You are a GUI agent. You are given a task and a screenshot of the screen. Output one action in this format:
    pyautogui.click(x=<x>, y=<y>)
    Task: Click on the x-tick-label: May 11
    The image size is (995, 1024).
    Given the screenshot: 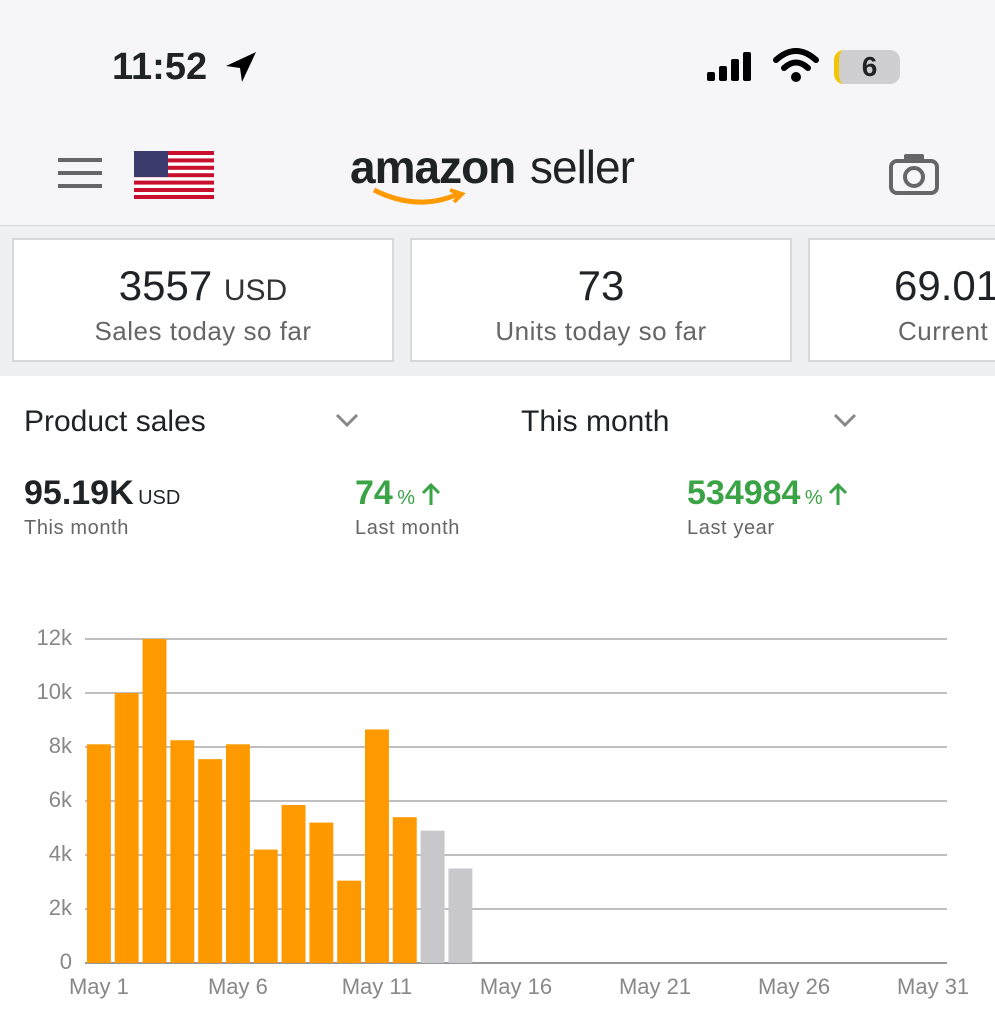 What is the action you would take?
    pyautogui.click(x=377, y=986)
    